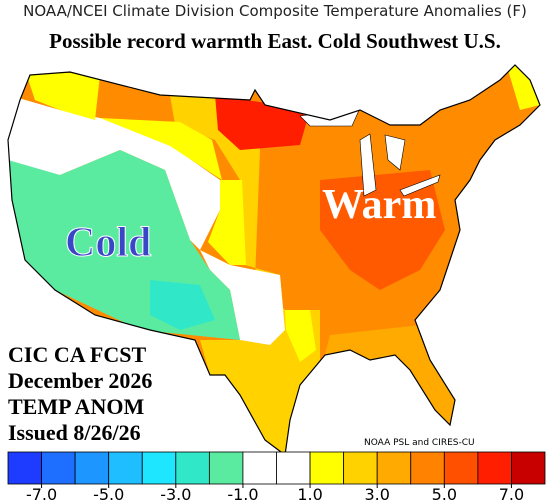  I want to click on region-ohio, so click(382, 230).